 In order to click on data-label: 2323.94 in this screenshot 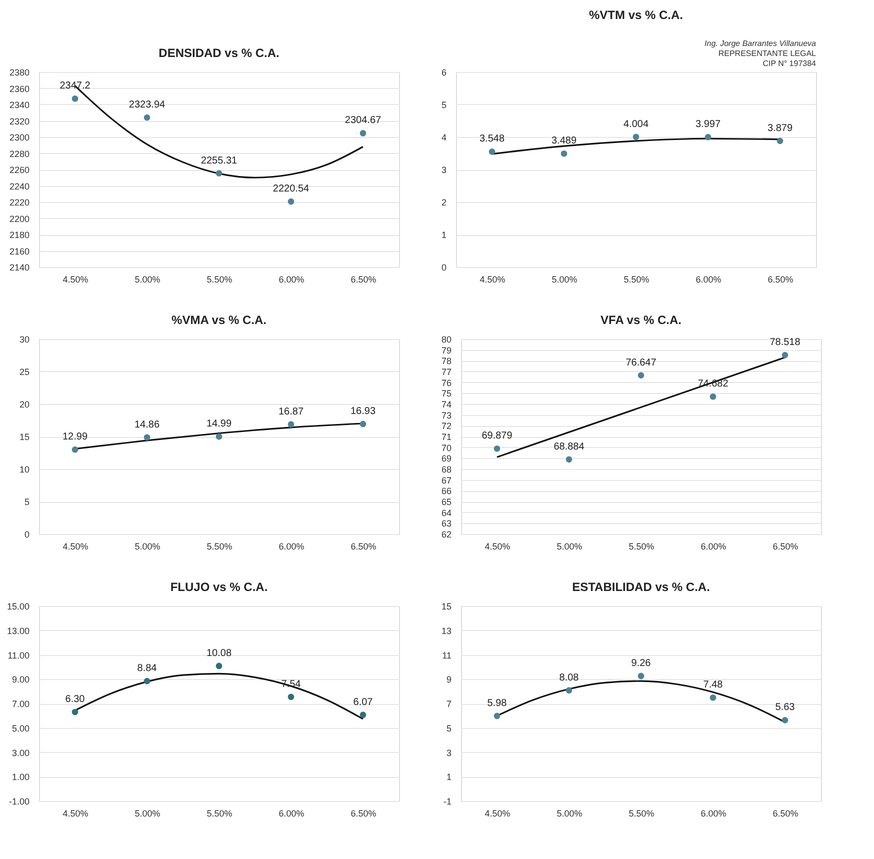, I will do `click(147, 105)`.